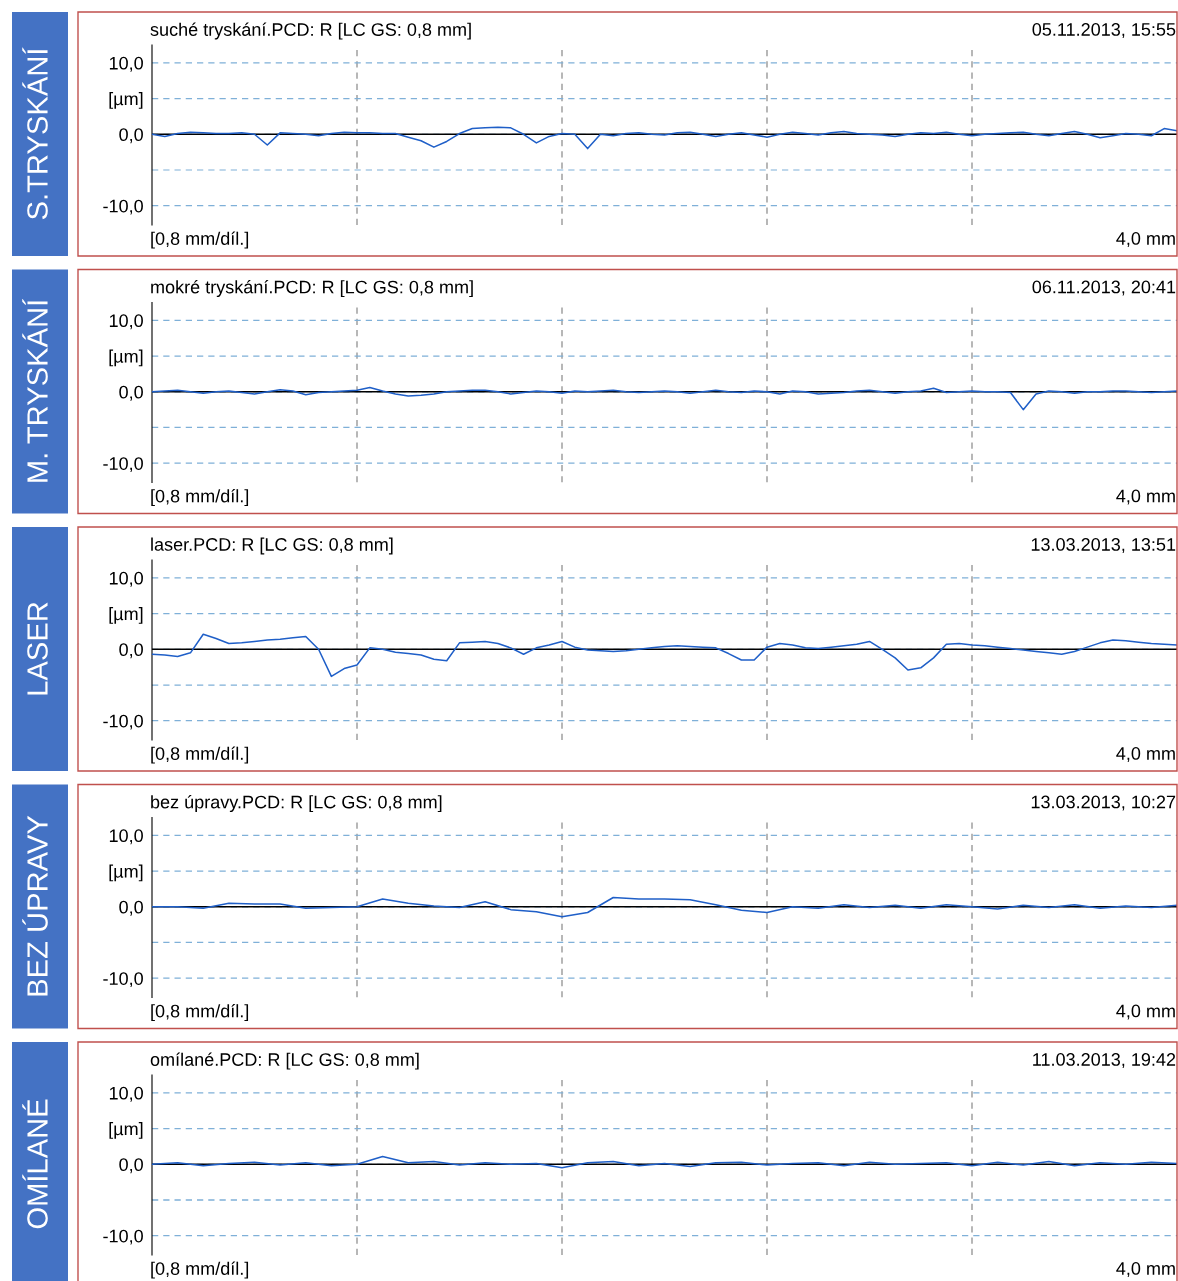 The image size is (1178, 1281). Describe the element at coordinates (1103, 545) in the screenshot. I see `chart-subtitle: 13.03.2013, 13:51` at that location.